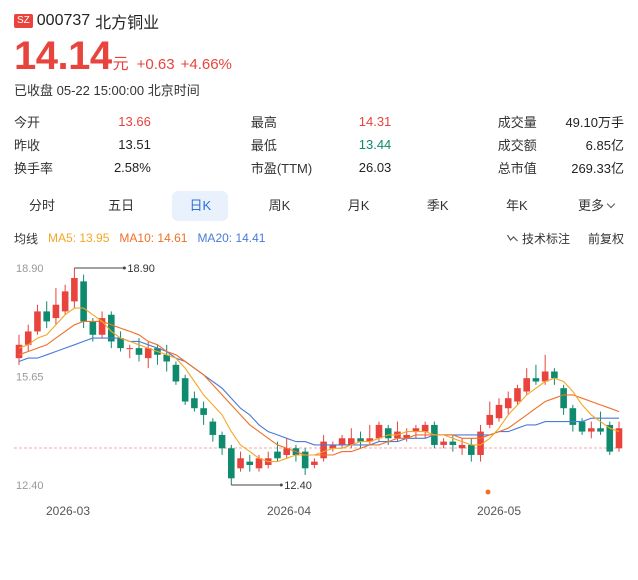 The width and height of the screenshot is (638, 580). What do you see at coordinates (27, 145) in the screenshot?
I see `stat-label-prev-close: 昨收` at bounding box center [27, 145].